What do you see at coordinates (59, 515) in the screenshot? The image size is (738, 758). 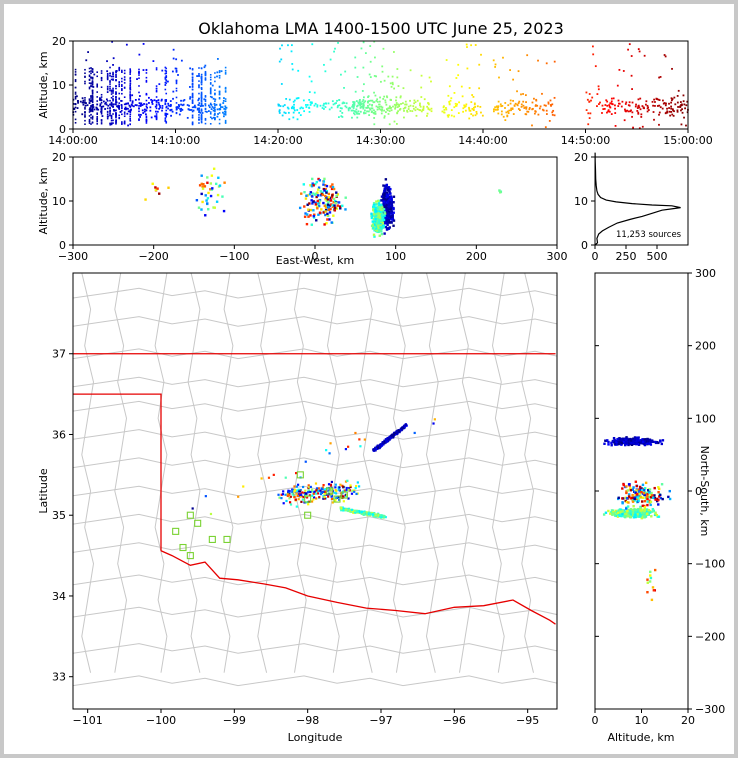 I see `y-tick-label: 35` at bounding box center [59, 515].